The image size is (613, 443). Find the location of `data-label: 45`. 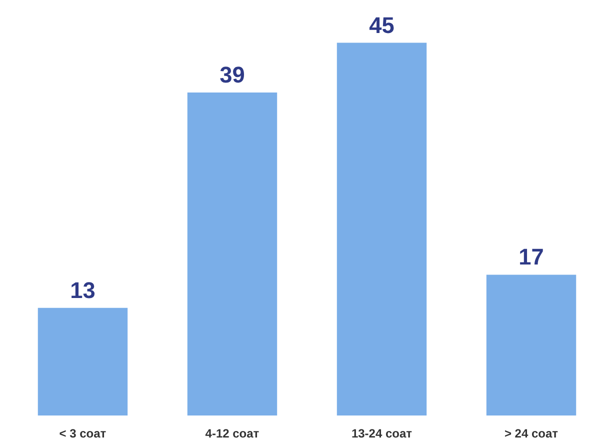

data-label: 45 is located at coordinates (381, 25).